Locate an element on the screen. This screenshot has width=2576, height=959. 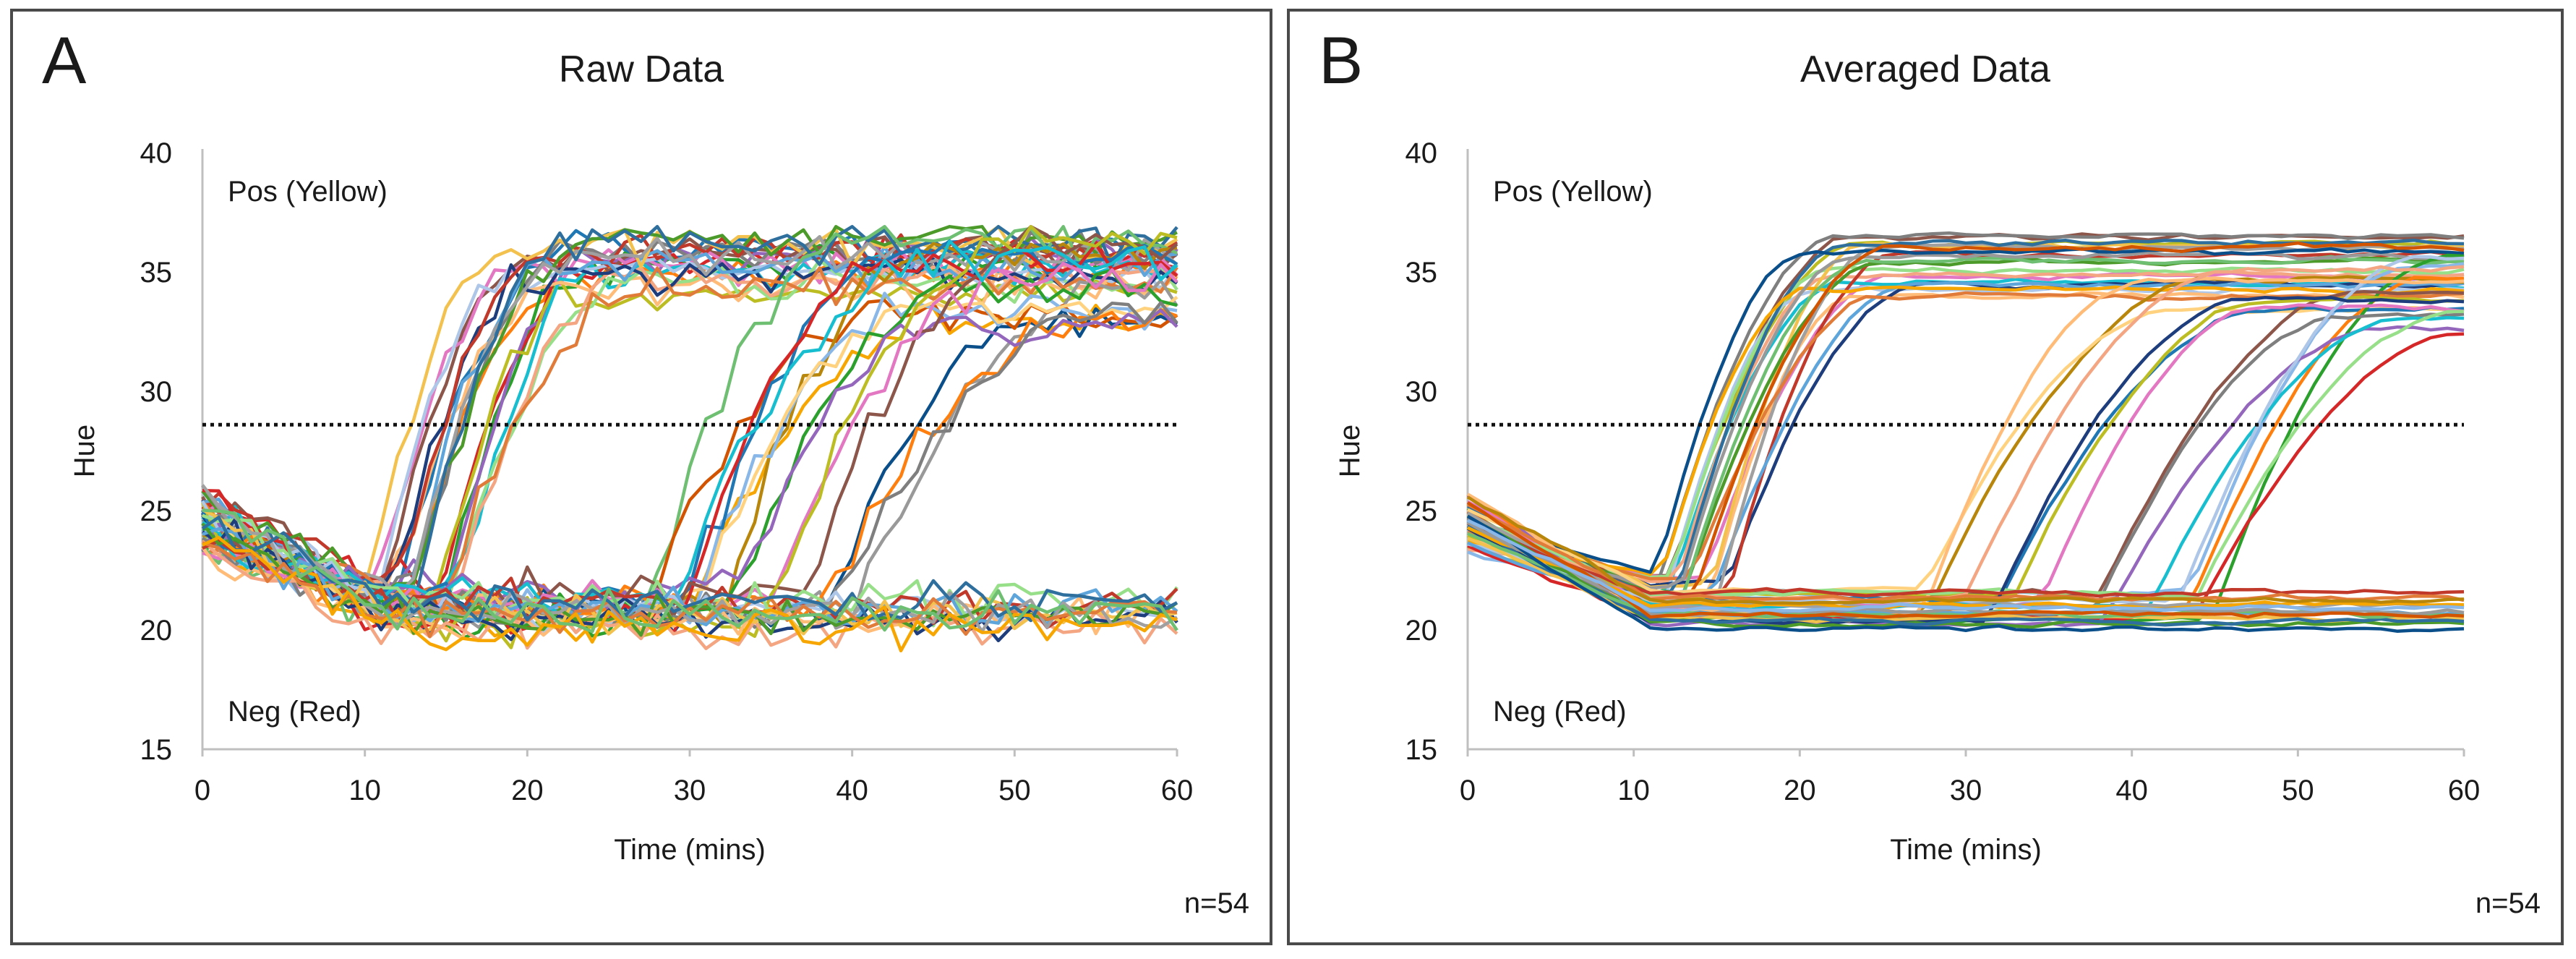
chart-title: Averaged Data is located at coordinates (1925, 69).